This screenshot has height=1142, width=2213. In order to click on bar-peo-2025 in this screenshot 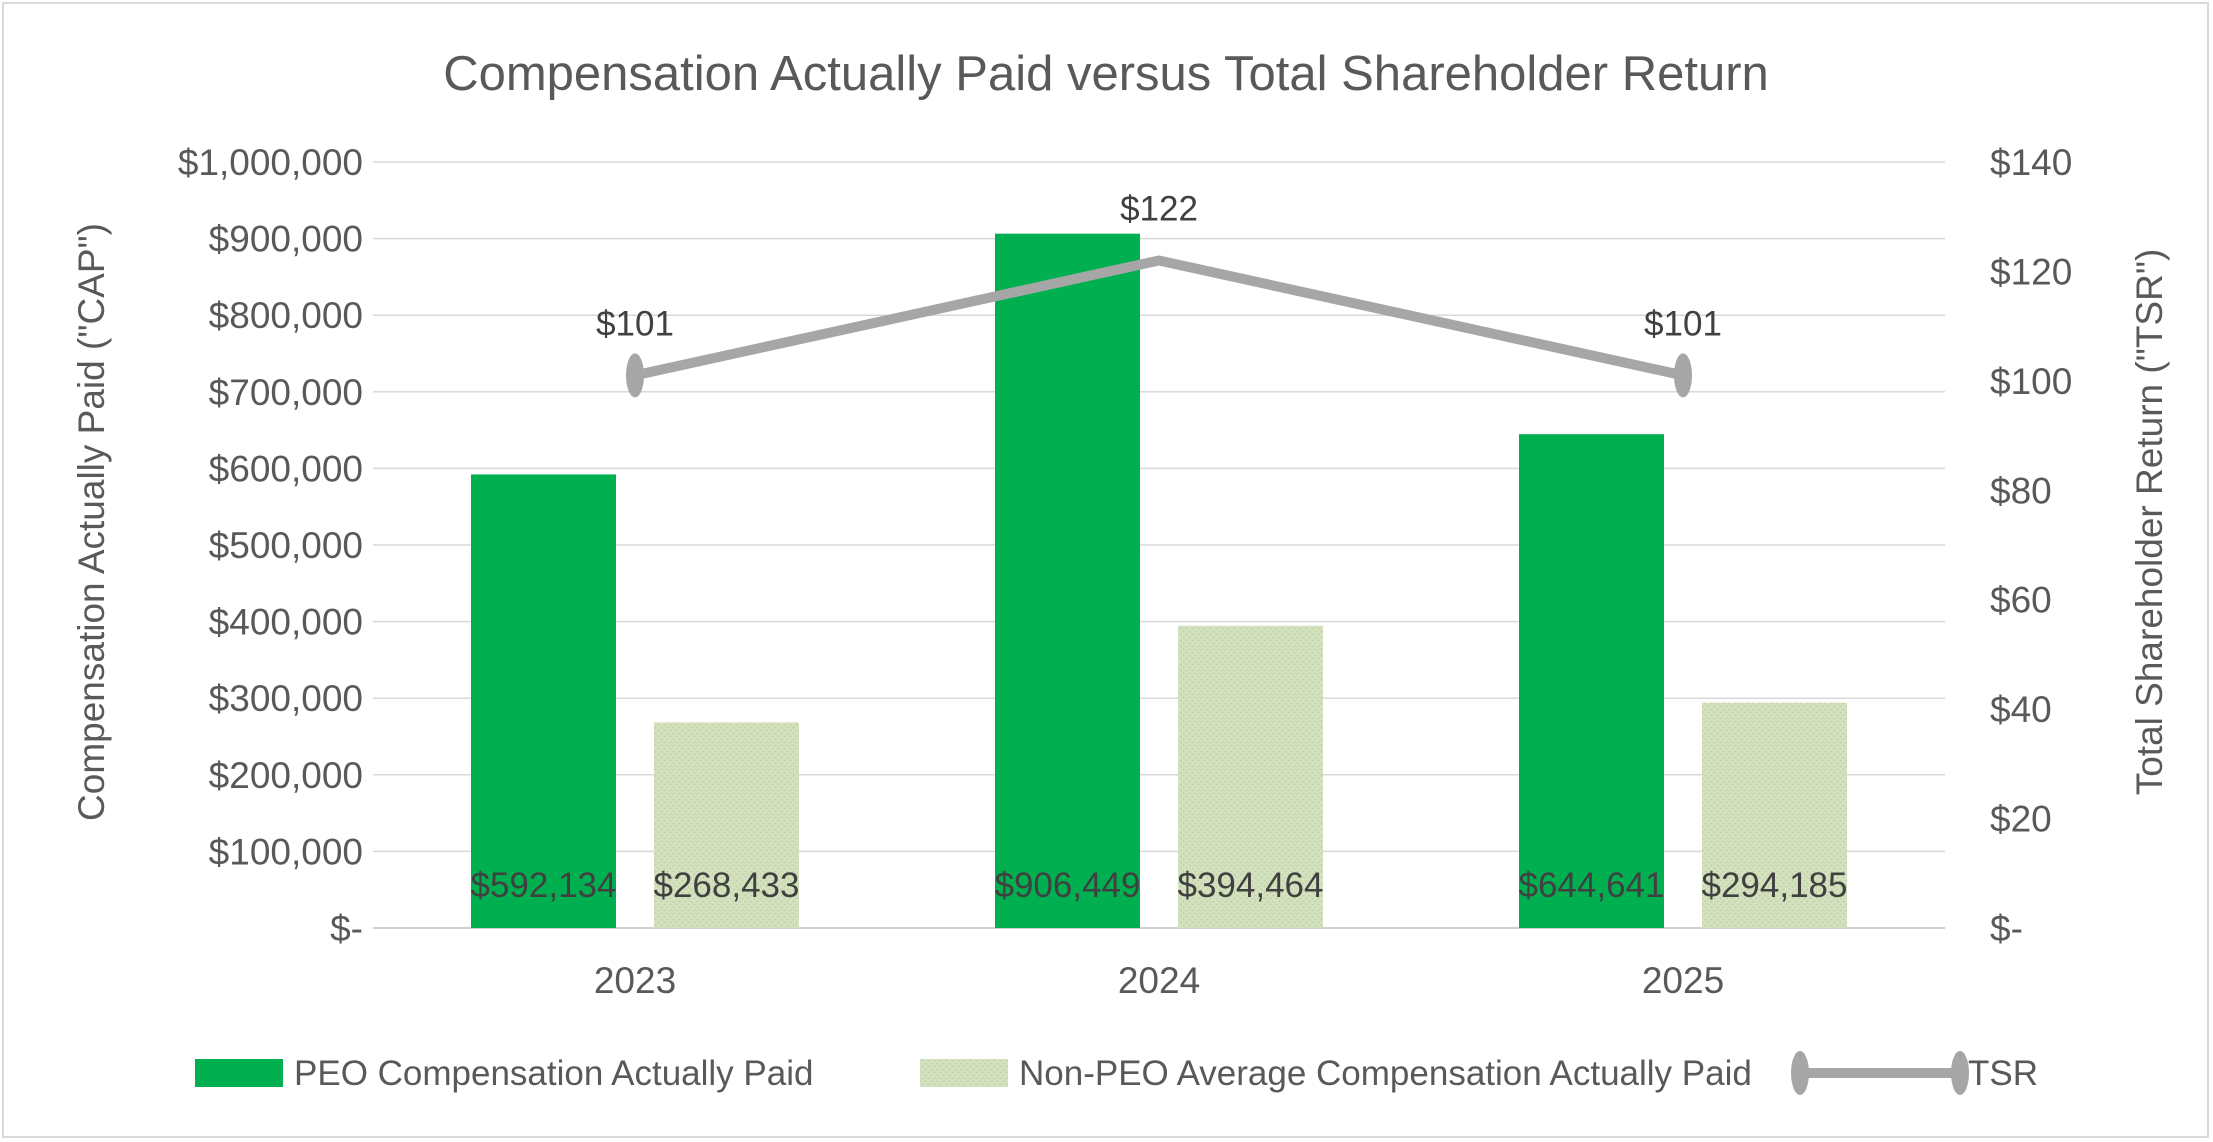, I will do `click(1591, 681)`.